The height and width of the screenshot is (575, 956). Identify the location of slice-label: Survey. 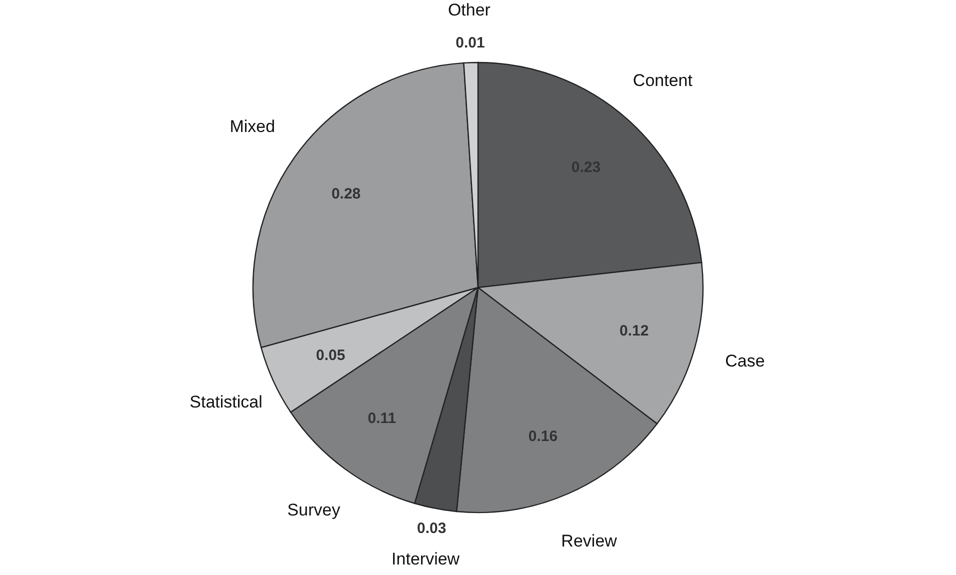
(314, 510).